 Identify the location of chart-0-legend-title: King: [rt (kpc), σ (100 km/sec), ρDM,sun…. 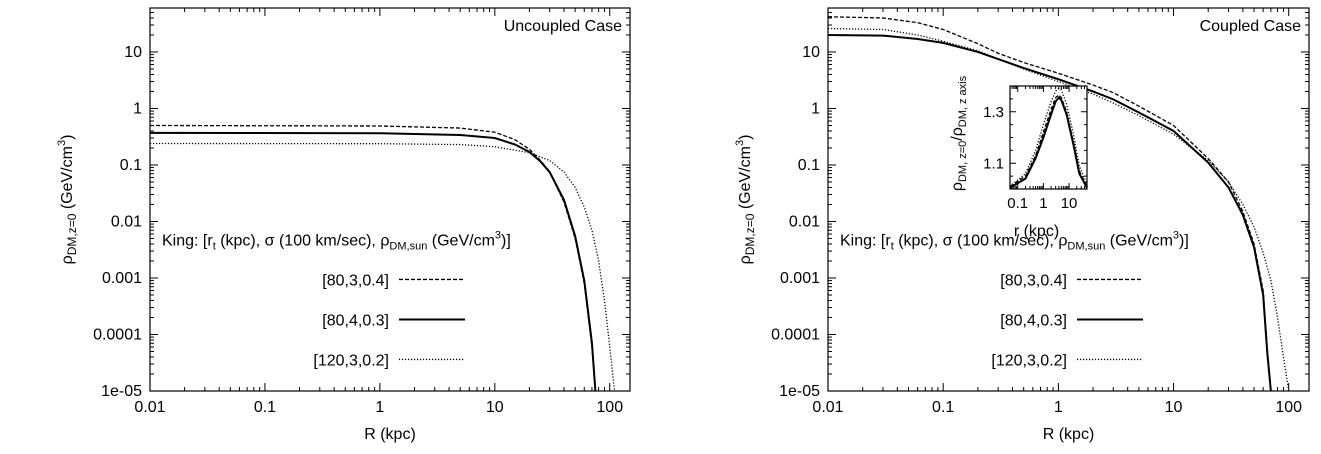
(336, 240).